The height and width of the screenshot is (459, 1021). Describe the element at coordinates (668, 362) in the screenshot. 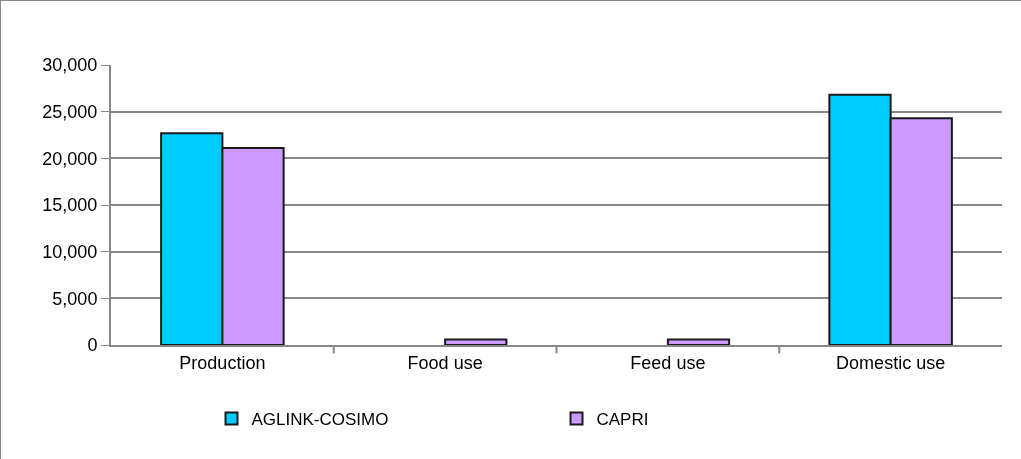

I see `x-tick-label: Feed use` at that location.